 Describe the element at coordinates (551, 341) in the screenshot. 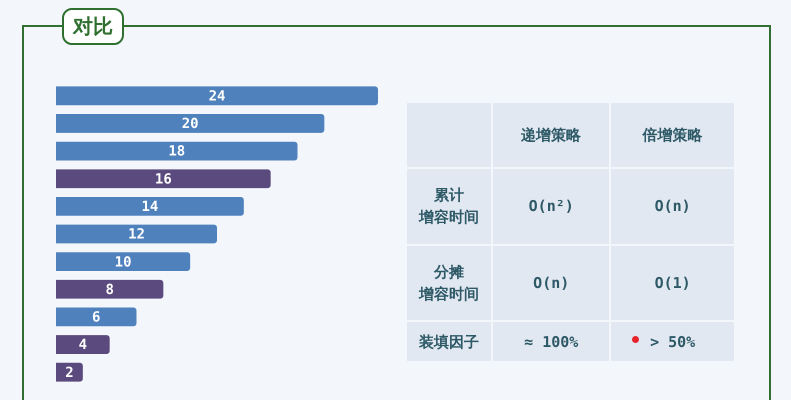

I see `text: ≈ 100%` at that location.